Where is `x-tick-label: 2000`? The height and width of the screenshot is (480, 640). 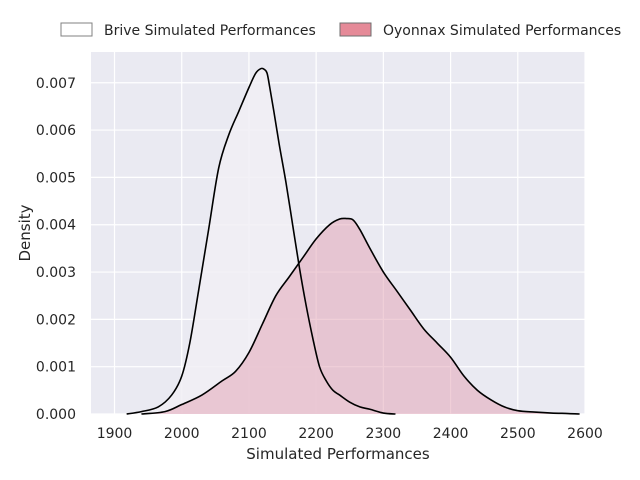
x-tick-label: 2000 is located at coordinates (182, 434).